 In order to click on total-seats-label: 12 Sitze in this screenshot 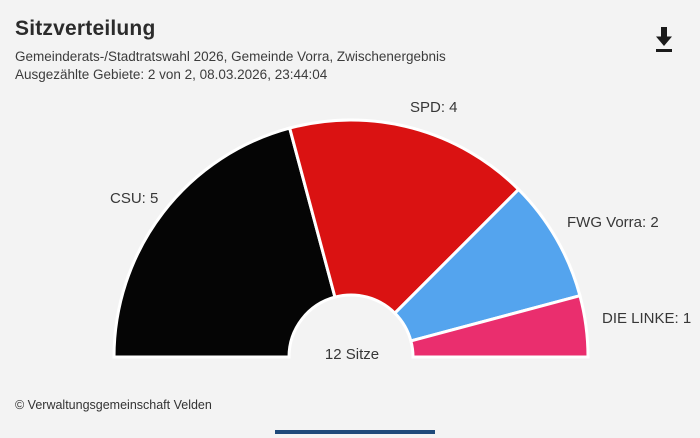, I will do `click(352, 354)`.